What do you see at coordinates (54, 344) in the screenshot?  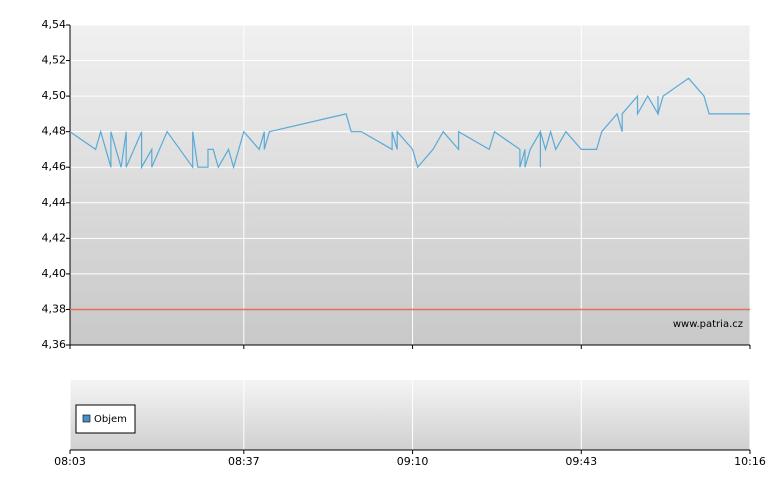 I see `y-tick-label: 4,36` at bounding box center [54, 344].